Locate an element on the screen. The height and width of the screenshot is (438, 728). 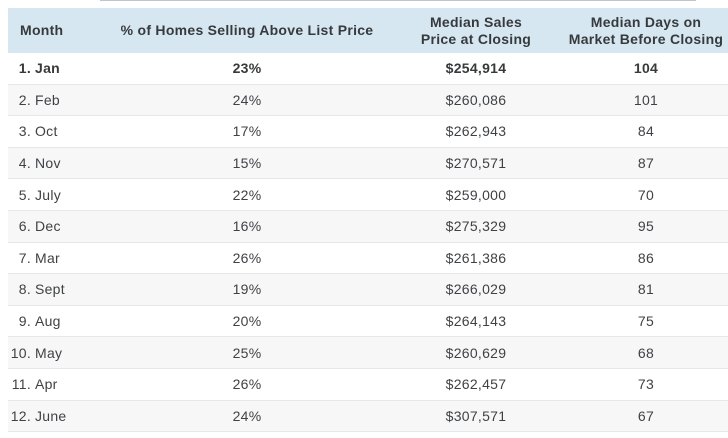
cell-median-days: 68 is located at coordinates (645, 352).